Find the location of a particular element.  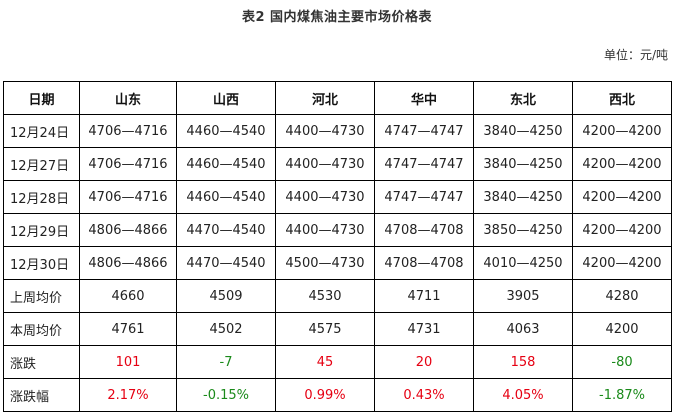

row-label: 涨跌幅 is located at coordinates (41, 395).